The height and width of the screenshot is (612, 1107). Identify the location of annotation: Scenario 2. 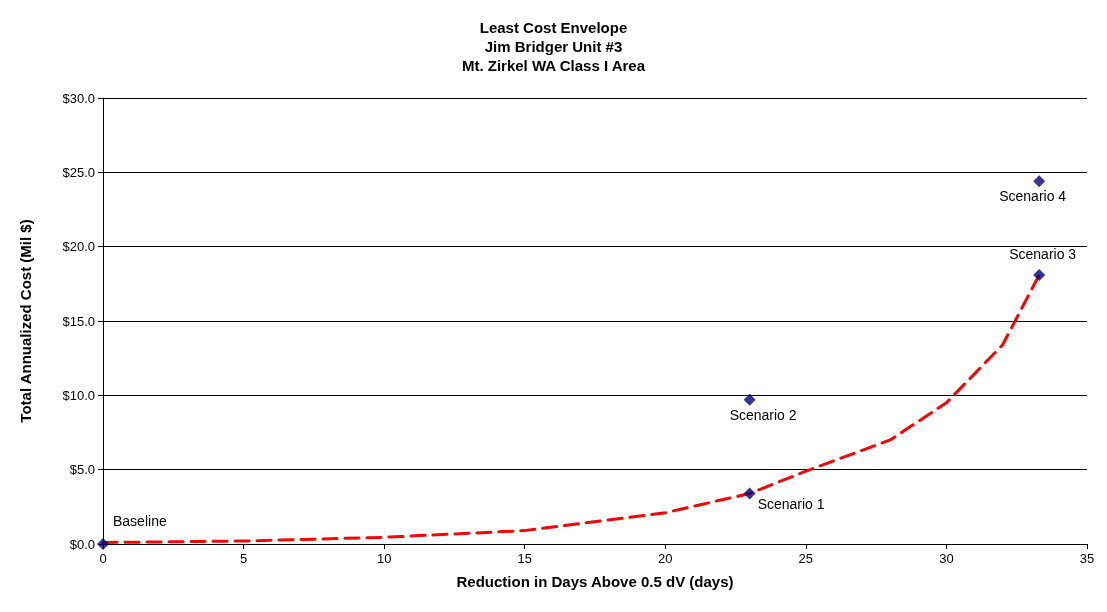
(763, 414).